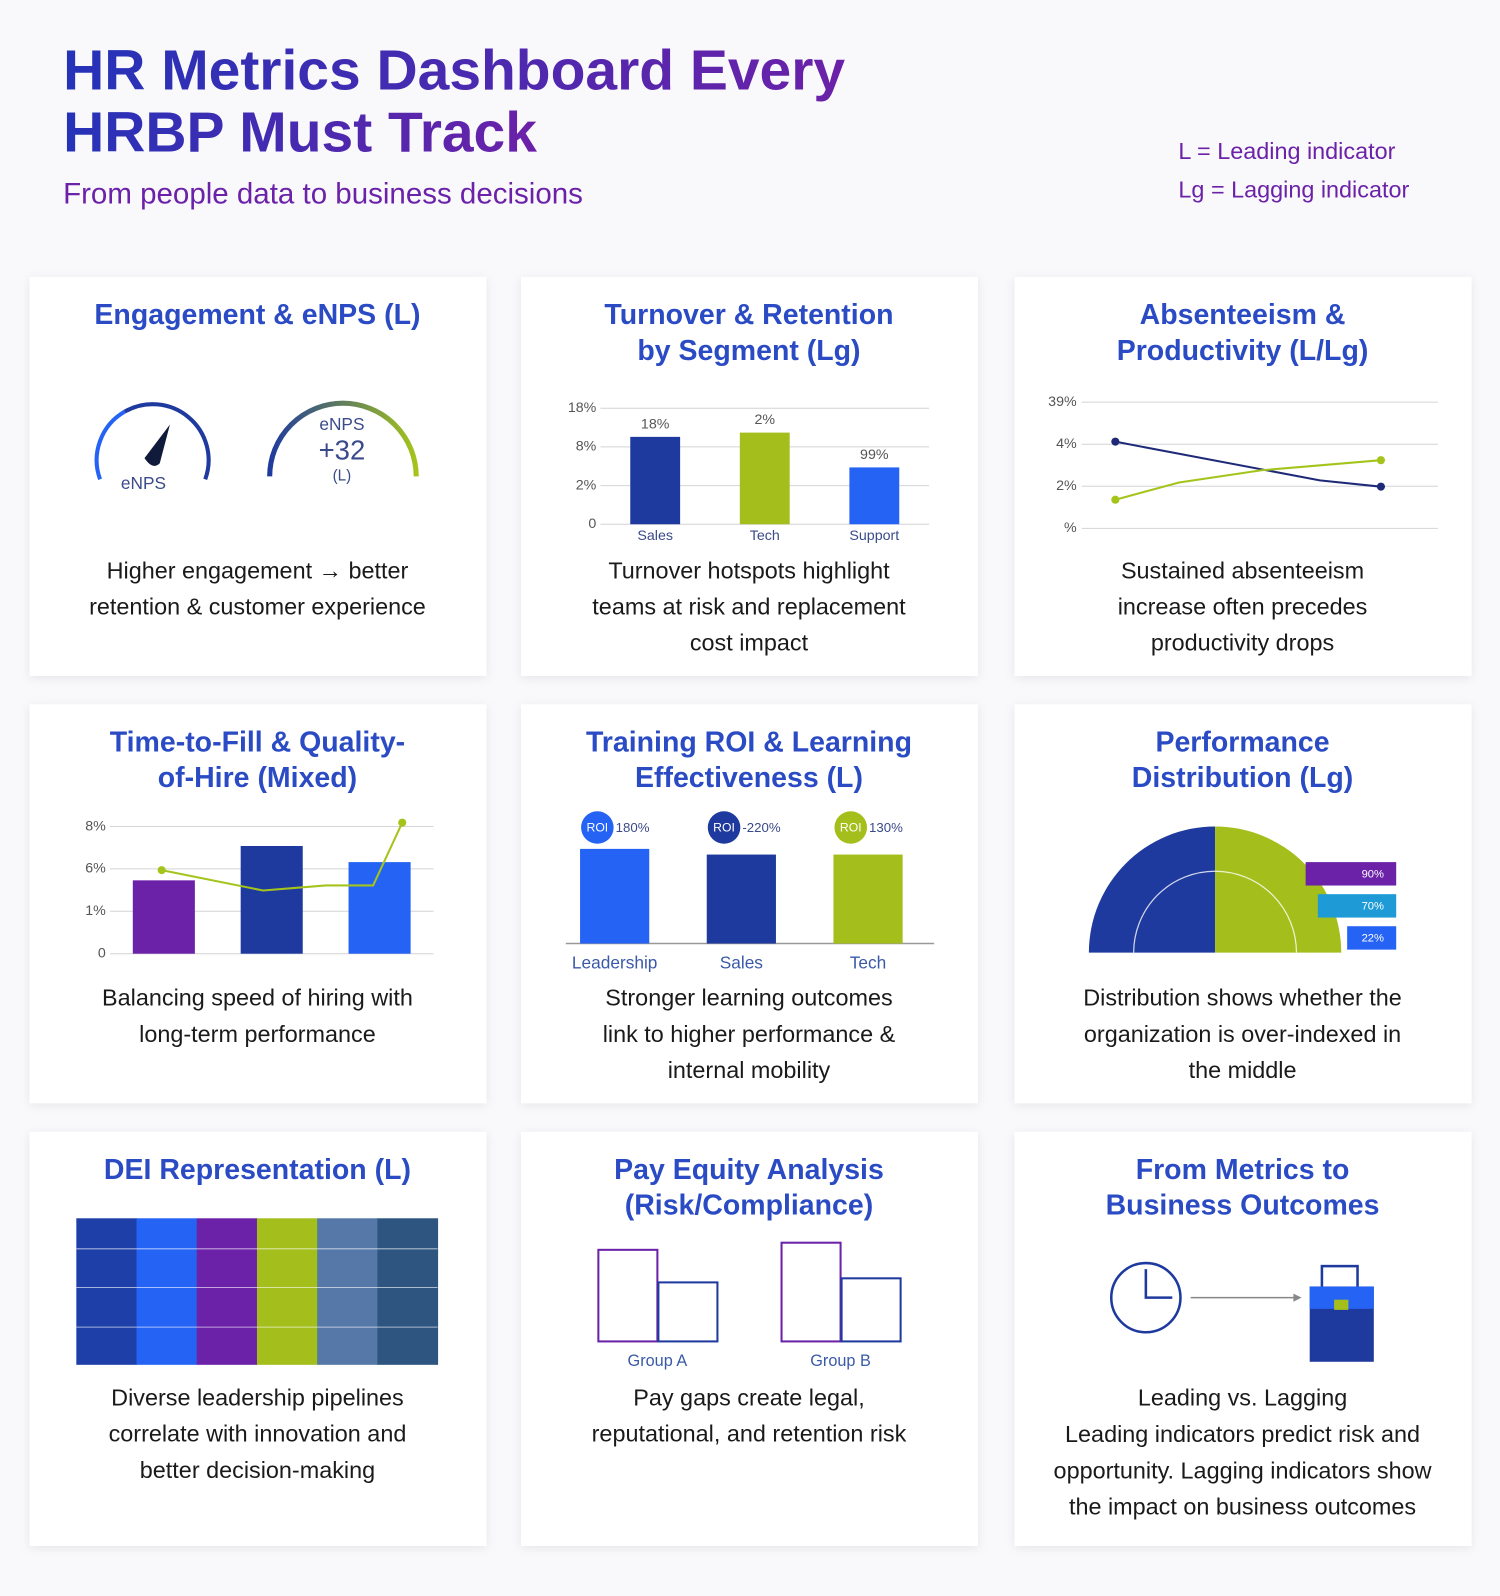  What do you see at coordinates (1242, 743) in the screenshot?
I see `card-title: Performance` at bounding box center [1242, 743].